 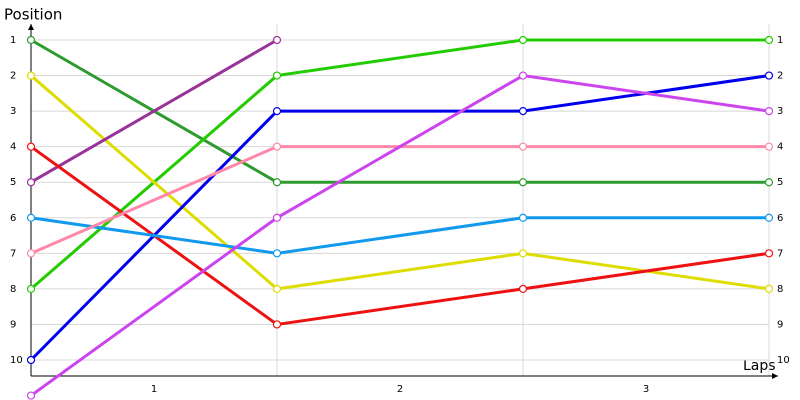 What do you see at coordinates (13, 324) in the screenshot?
I see `y-tick-label: 9` at bounding box center [13, 324].